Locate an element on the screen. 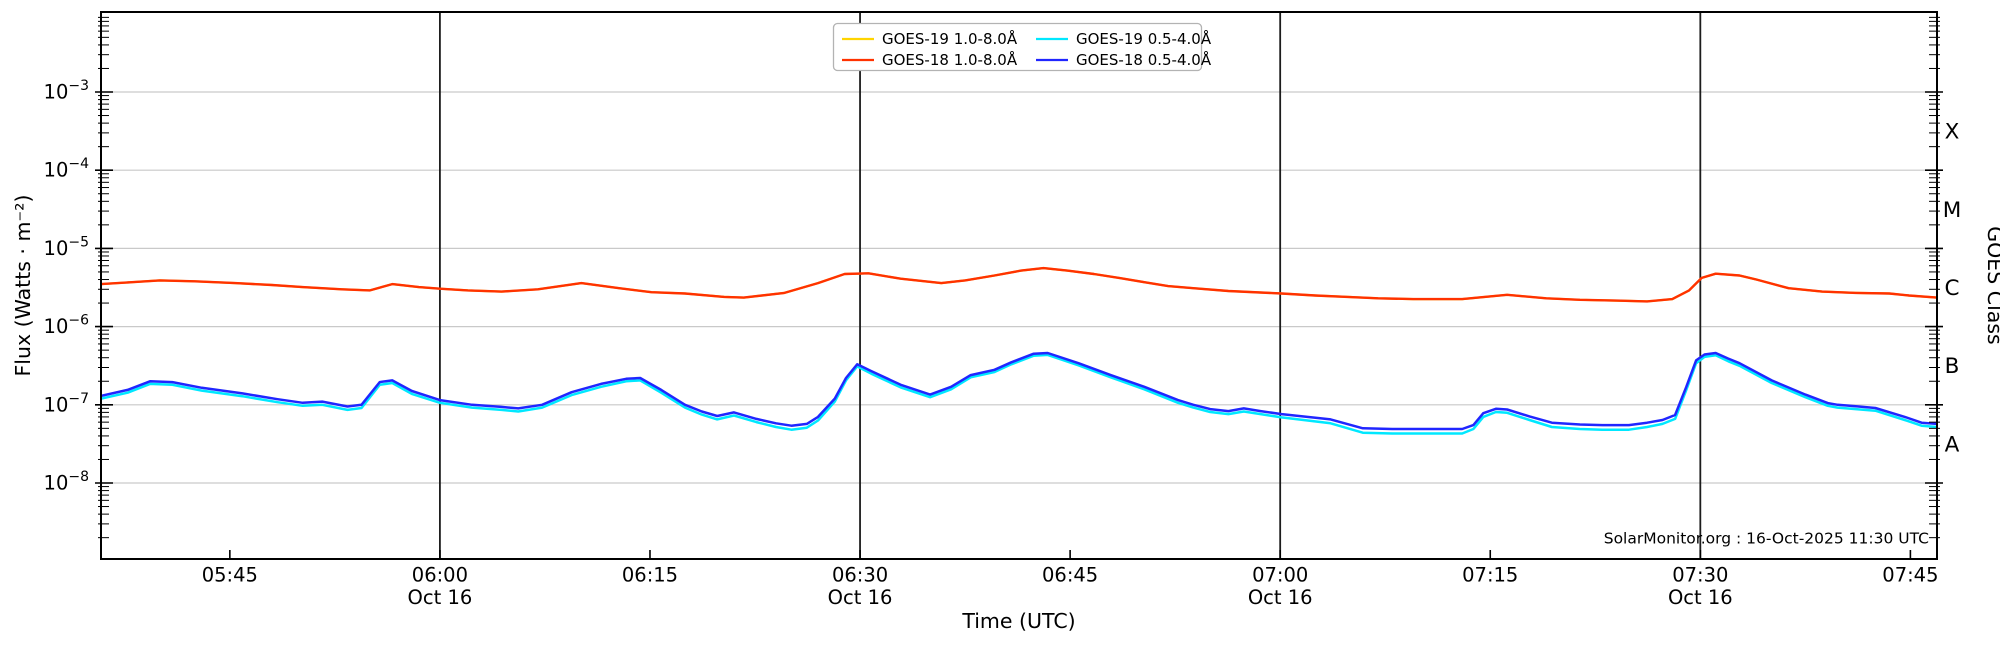  x-tick-label: 06:45 is located at coordinates (1070, 575).